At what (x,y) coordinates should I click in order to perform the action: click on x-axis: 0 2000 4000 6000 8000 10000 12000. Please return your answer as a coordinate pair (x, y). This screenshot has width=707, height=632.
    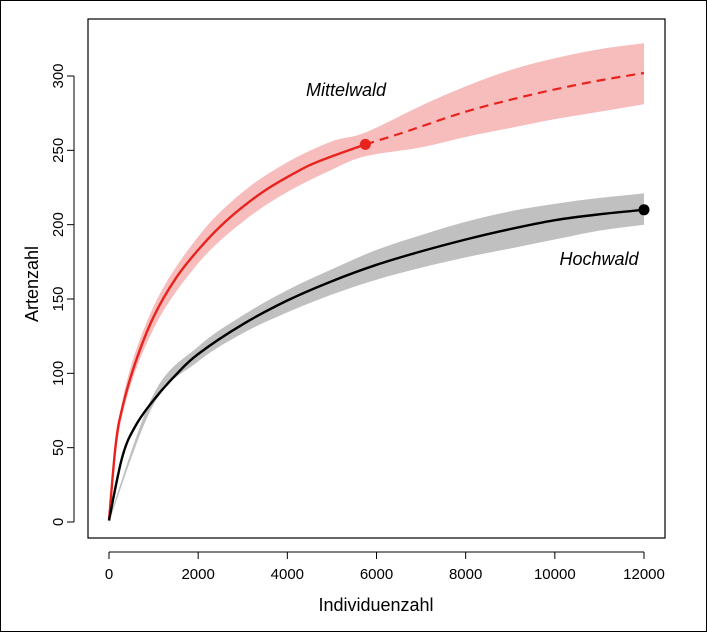
    Looking at the image, I should click on (385, 567).